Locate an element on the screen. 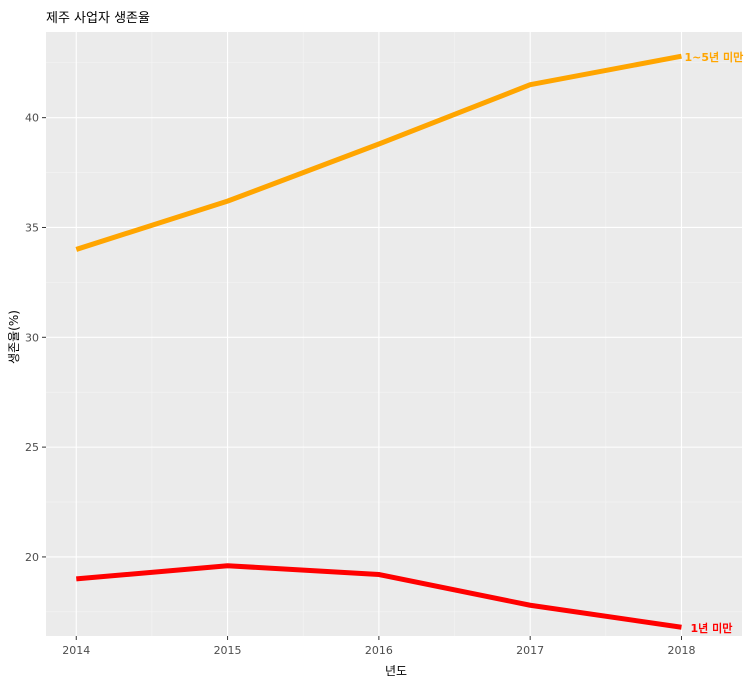  y-tick-label: 20 is located at coordinates (32, 557).